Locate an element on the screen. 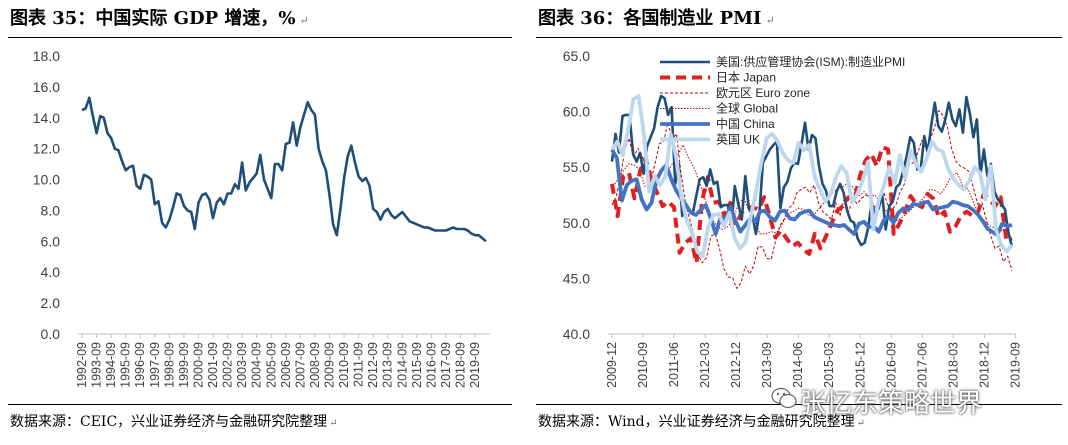 This screenshot has height=445, width=1068. y-tick-label: 12.0 is located at coordinates (46, 149).